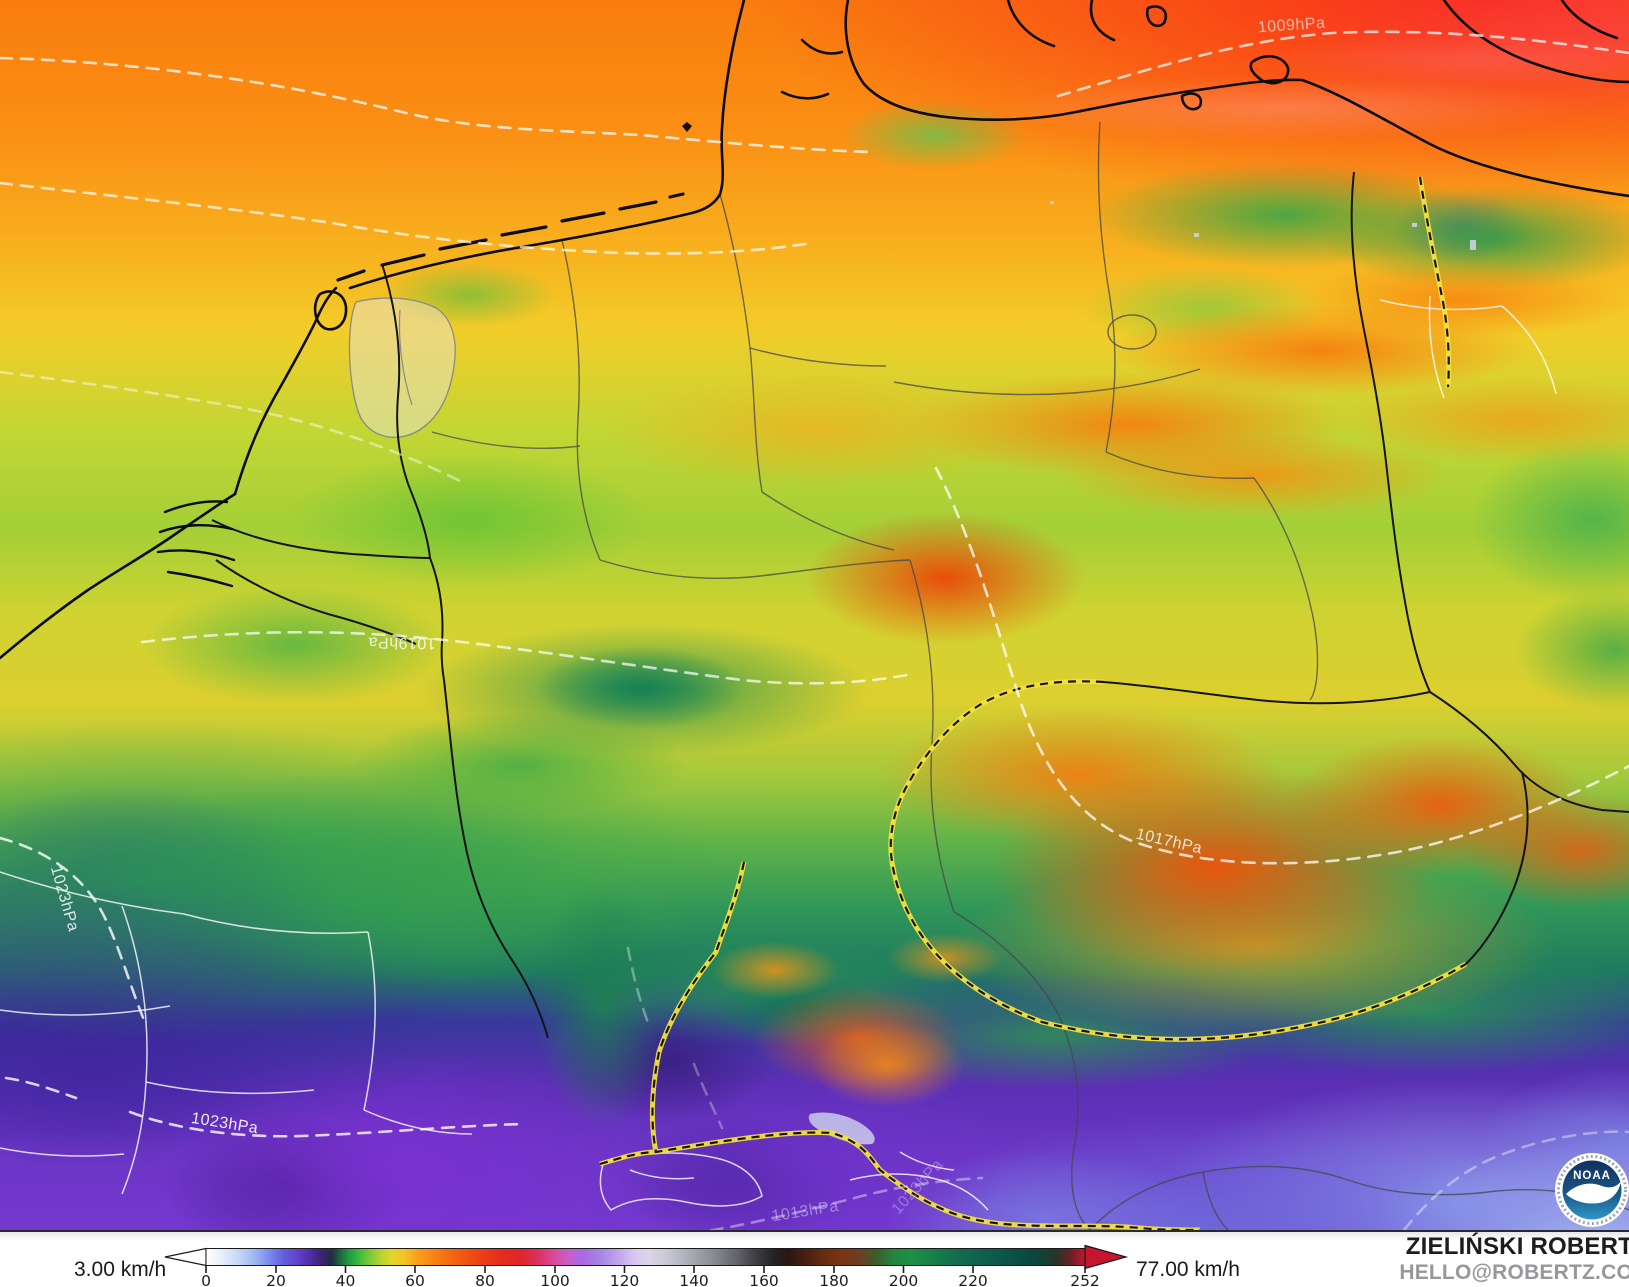 The height and width of the screenshot is (1287, 1629). What do you see at coordinates (185, 1257) in the screenshot?
I see `colorbar-left-arrow` at bounding box center [185, 1257].